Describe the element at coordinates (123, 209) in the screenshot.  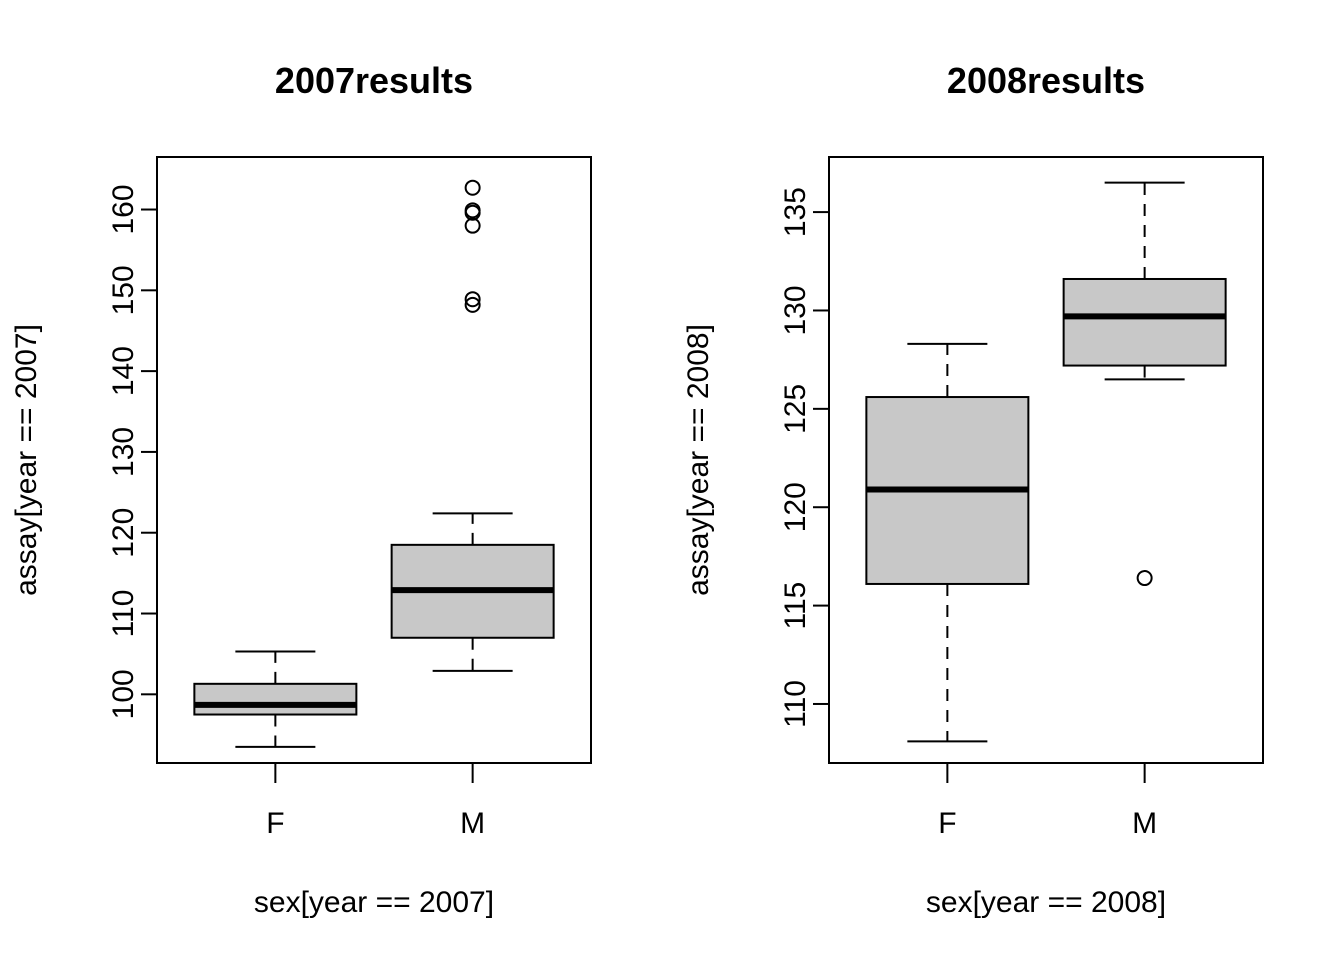
I see `y-tick-label: 160` at that location.